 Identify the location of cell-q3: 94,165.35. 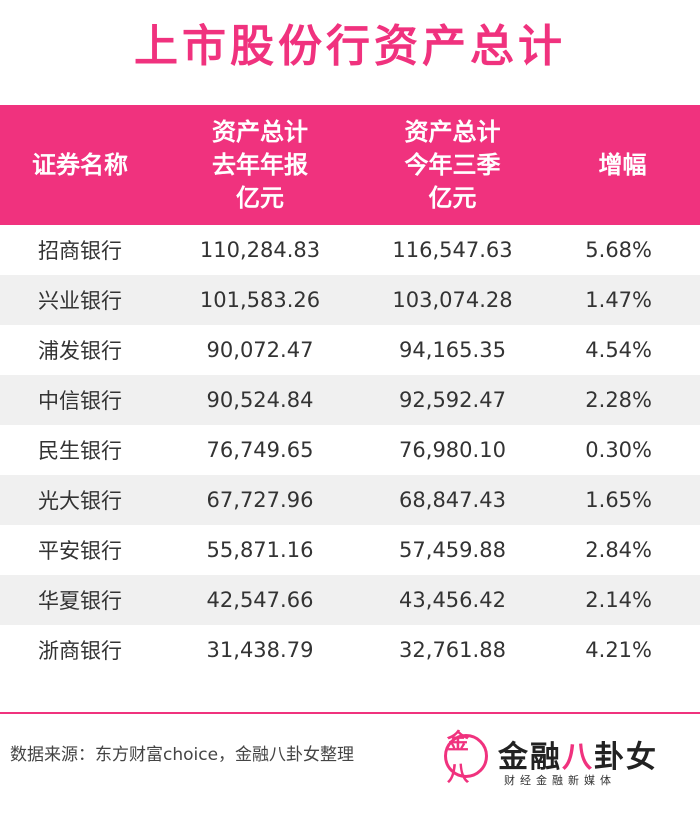
(452, 350).